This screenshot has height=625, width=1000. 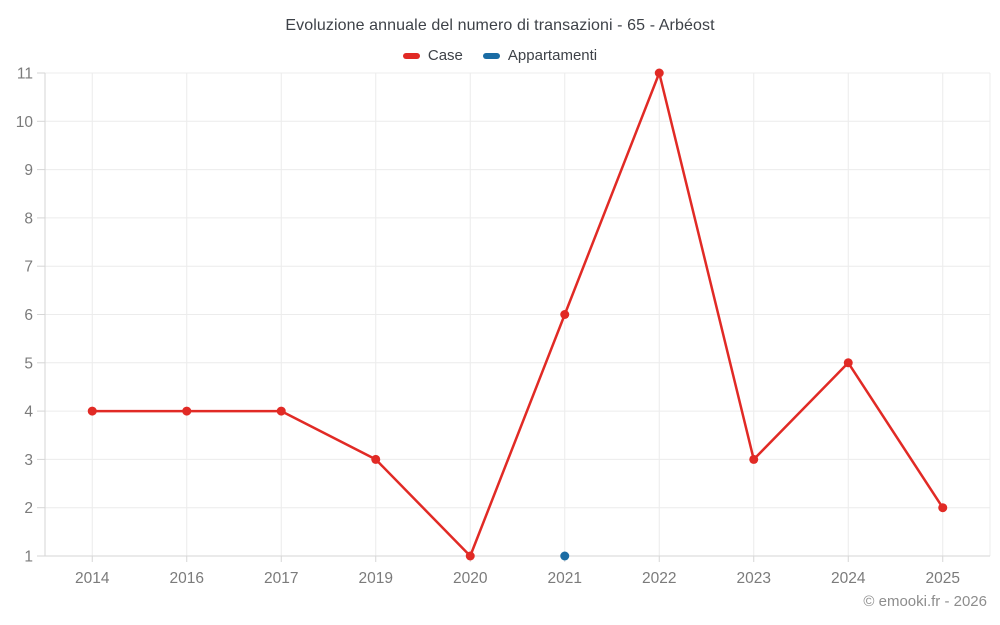 What do you see at coordinates (28, 508) in the screenshot?
I see `svg-text: 2` at bounding box center [28, 508].